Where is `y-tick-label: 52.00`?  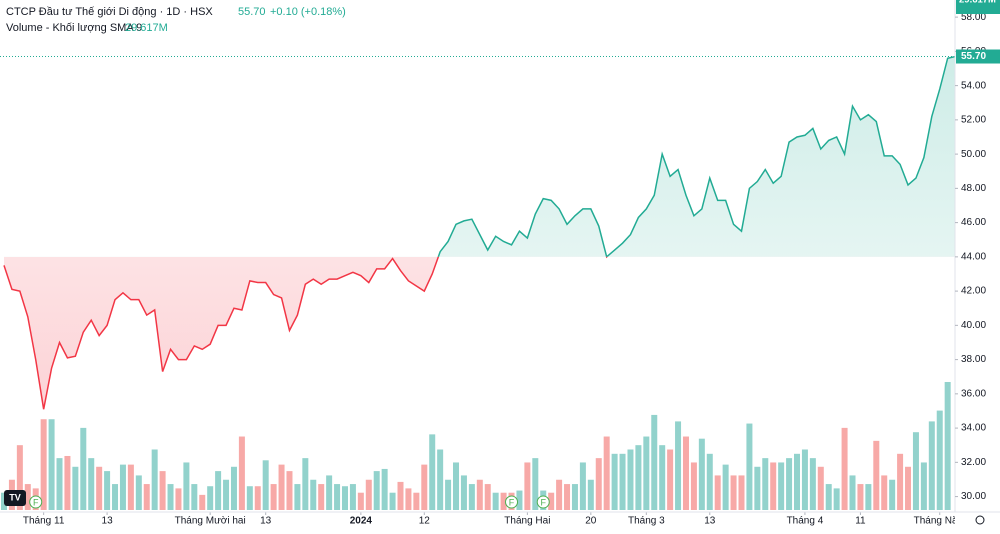 y-tick-label: 52.00 is located at coordinates (973, 120).